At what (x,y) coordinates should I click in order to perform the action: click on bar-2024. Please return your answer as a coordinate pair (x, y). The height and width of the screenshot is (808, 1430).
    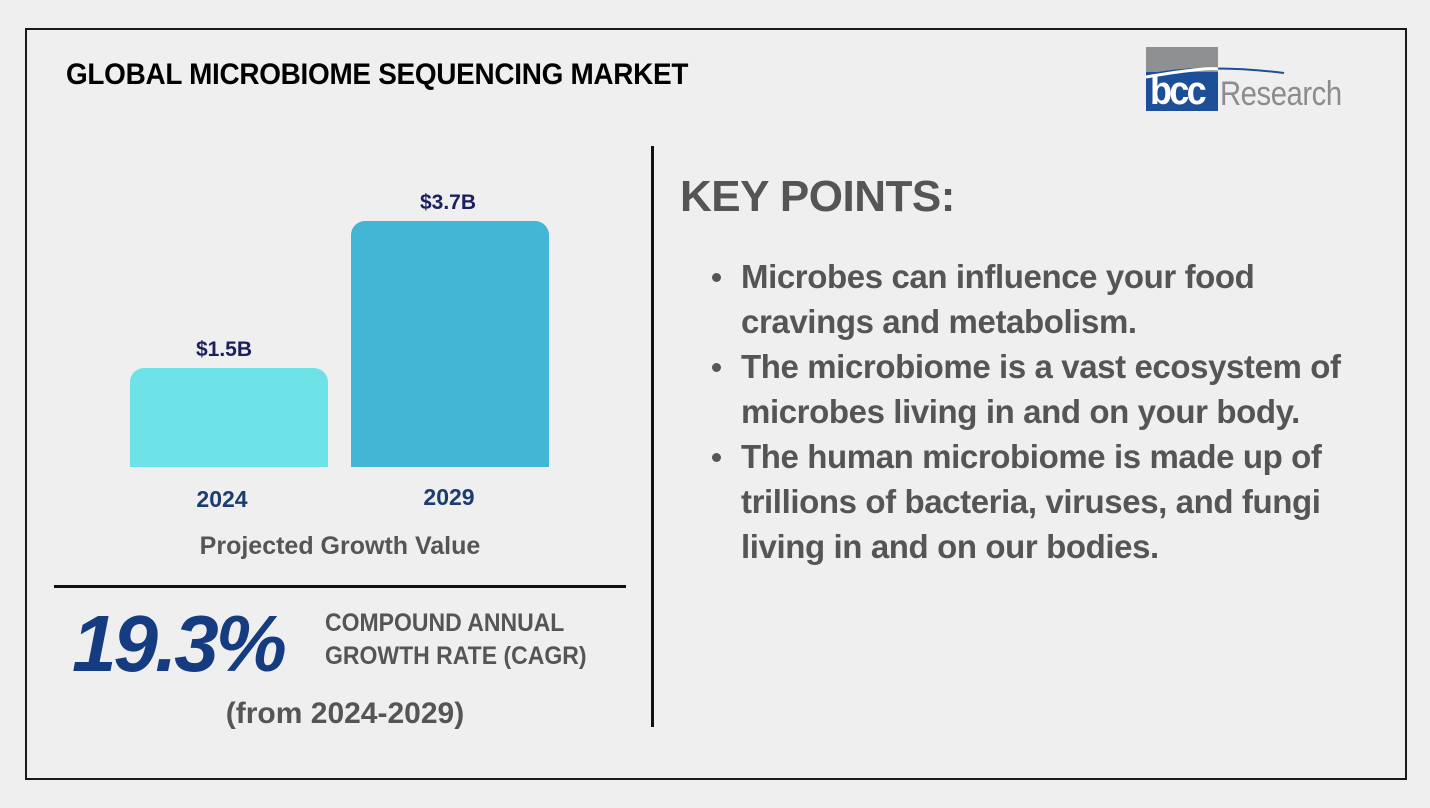
    Looking at the image, I should click on (229, 417).